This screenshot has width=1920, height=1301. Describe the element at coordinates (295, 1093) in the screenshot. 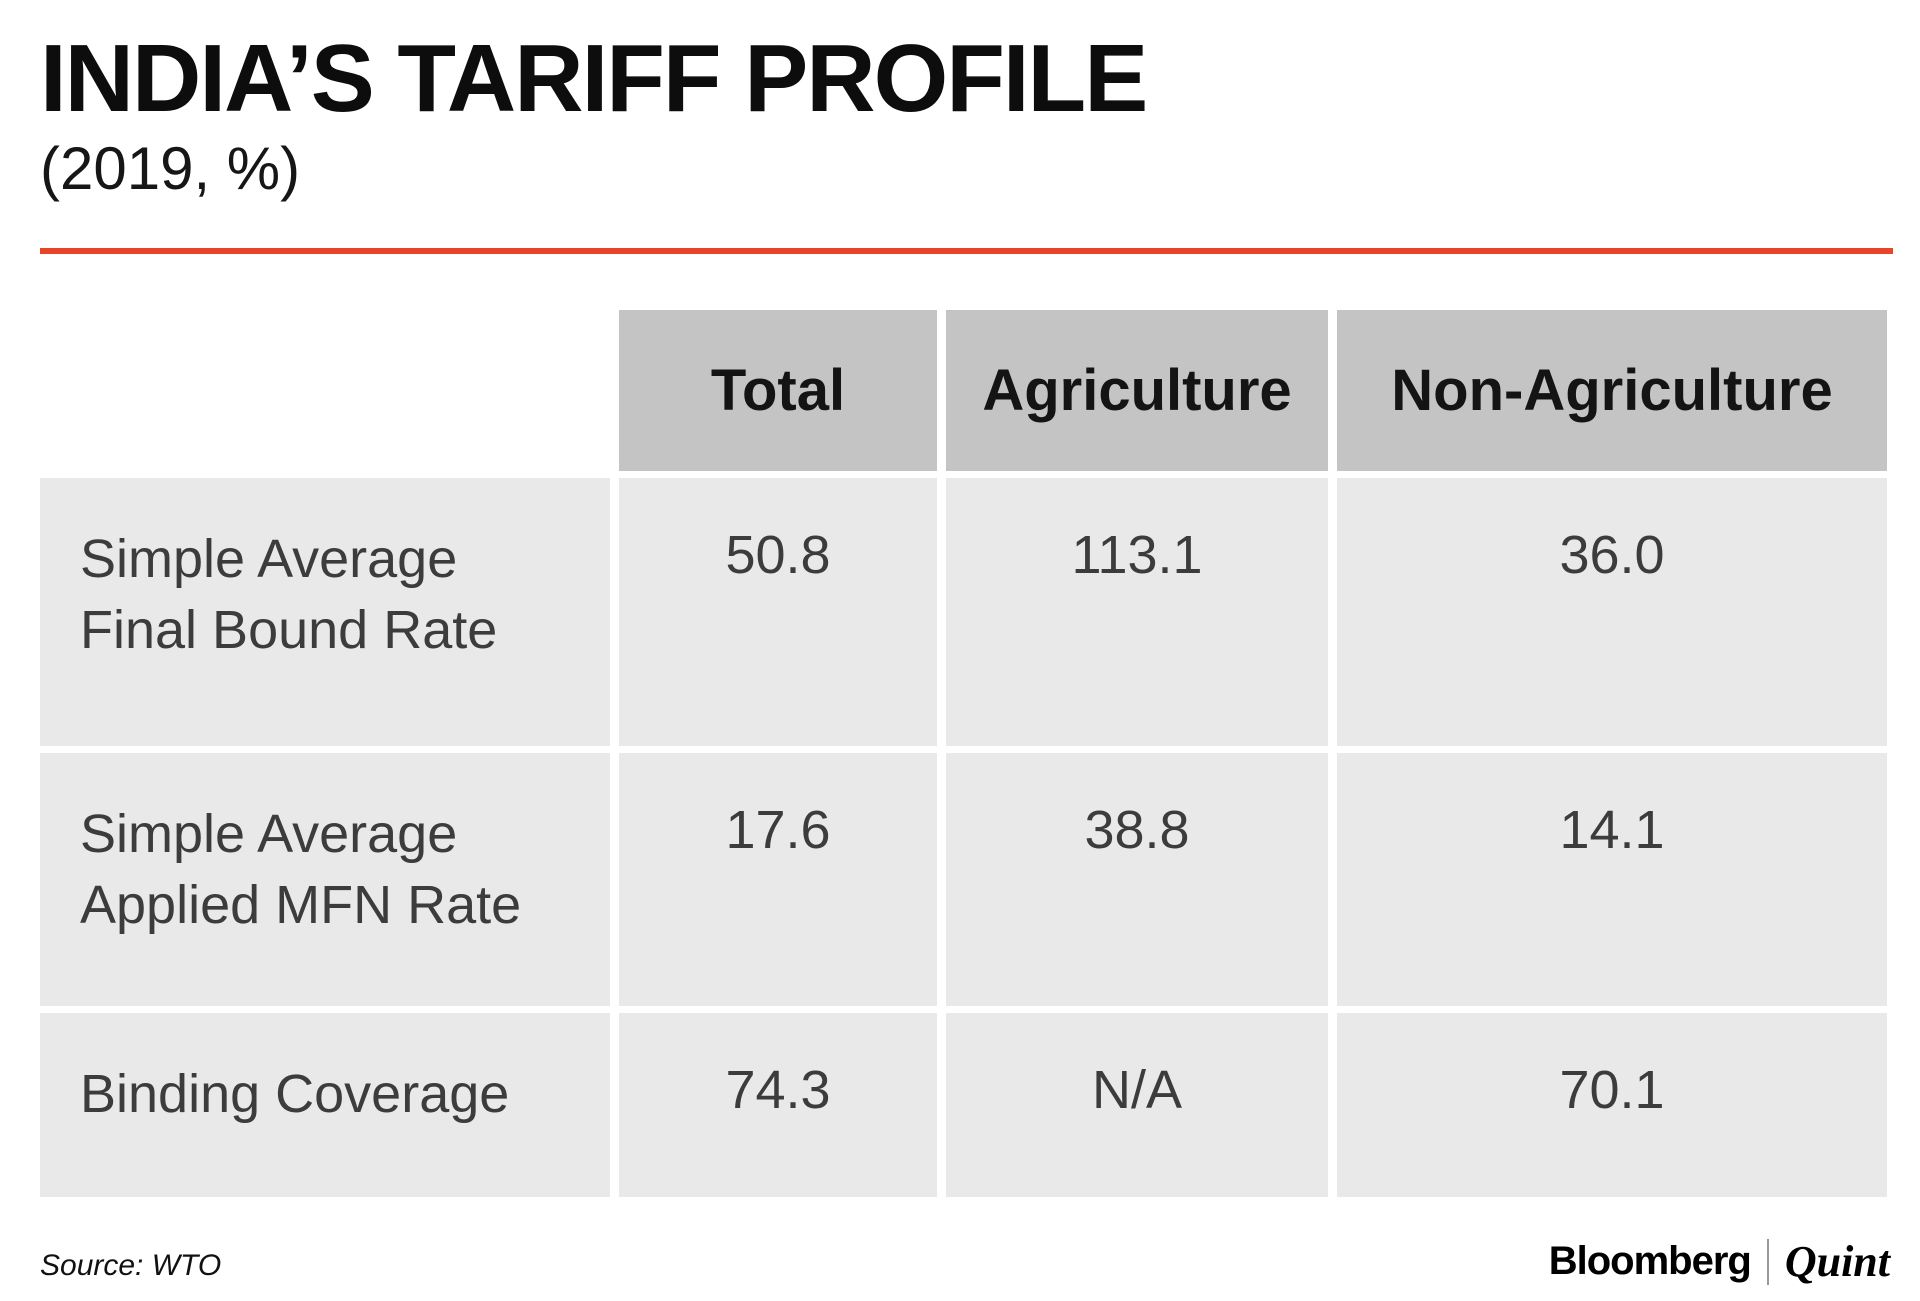

I see `row-label-line: Binding Coverage` at that location.